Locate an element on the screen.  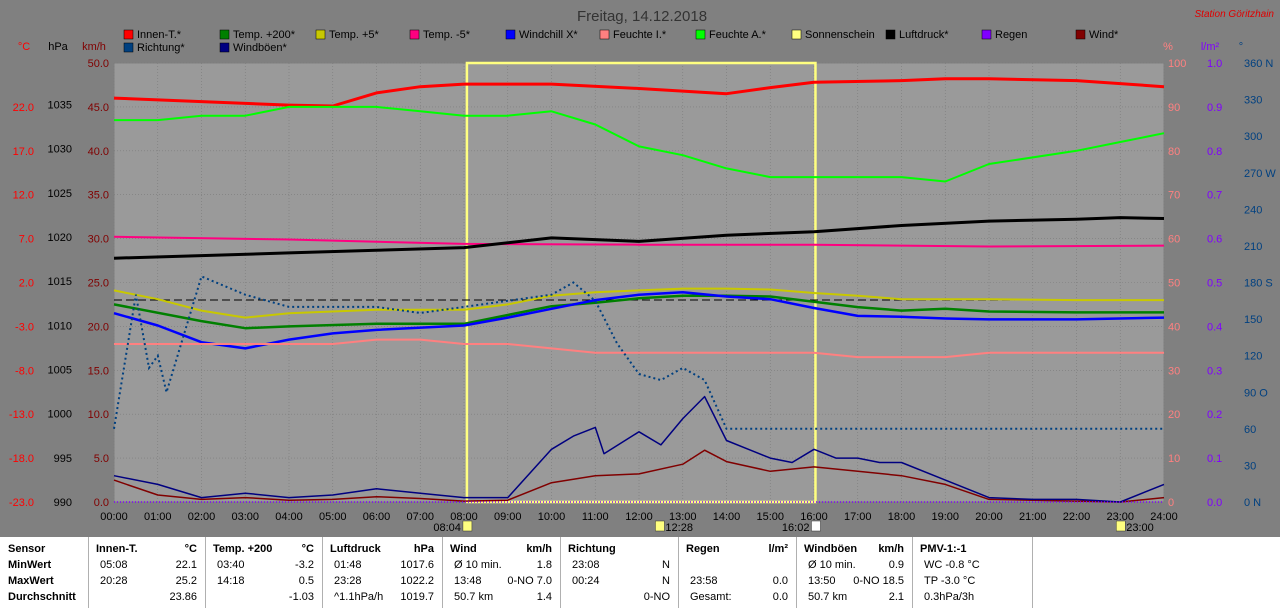
stats-cell-value: -3.2 is located at coordinates (304, 565).